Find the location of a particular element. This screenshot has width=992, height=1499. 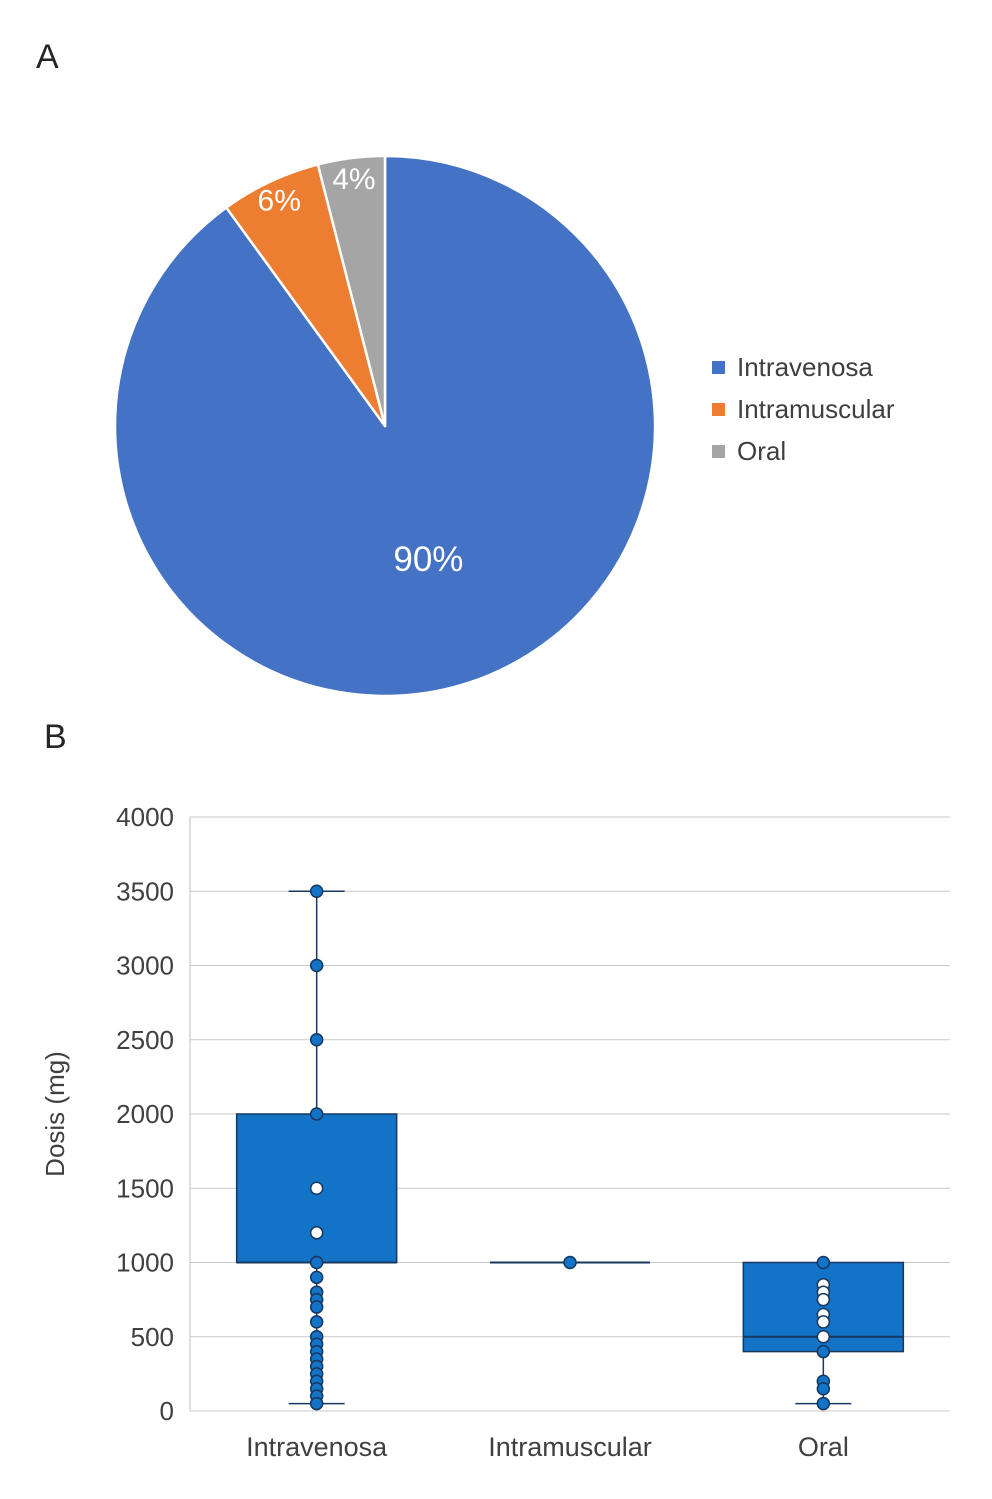

y-tick-label: 1000 is located at coordinates (145, 1263).